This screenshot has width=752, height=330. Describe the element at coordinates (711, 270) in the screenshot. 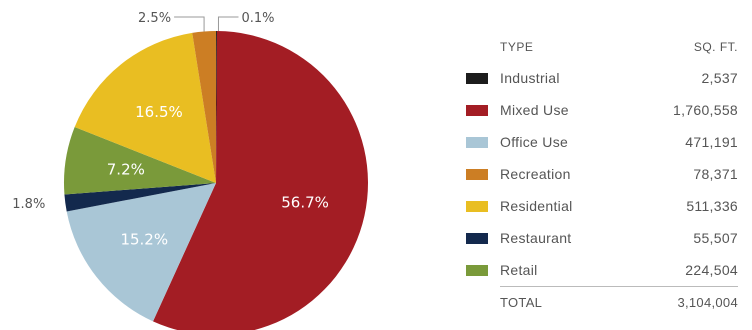

I see `legend-value-retail: 224,504` at that location.